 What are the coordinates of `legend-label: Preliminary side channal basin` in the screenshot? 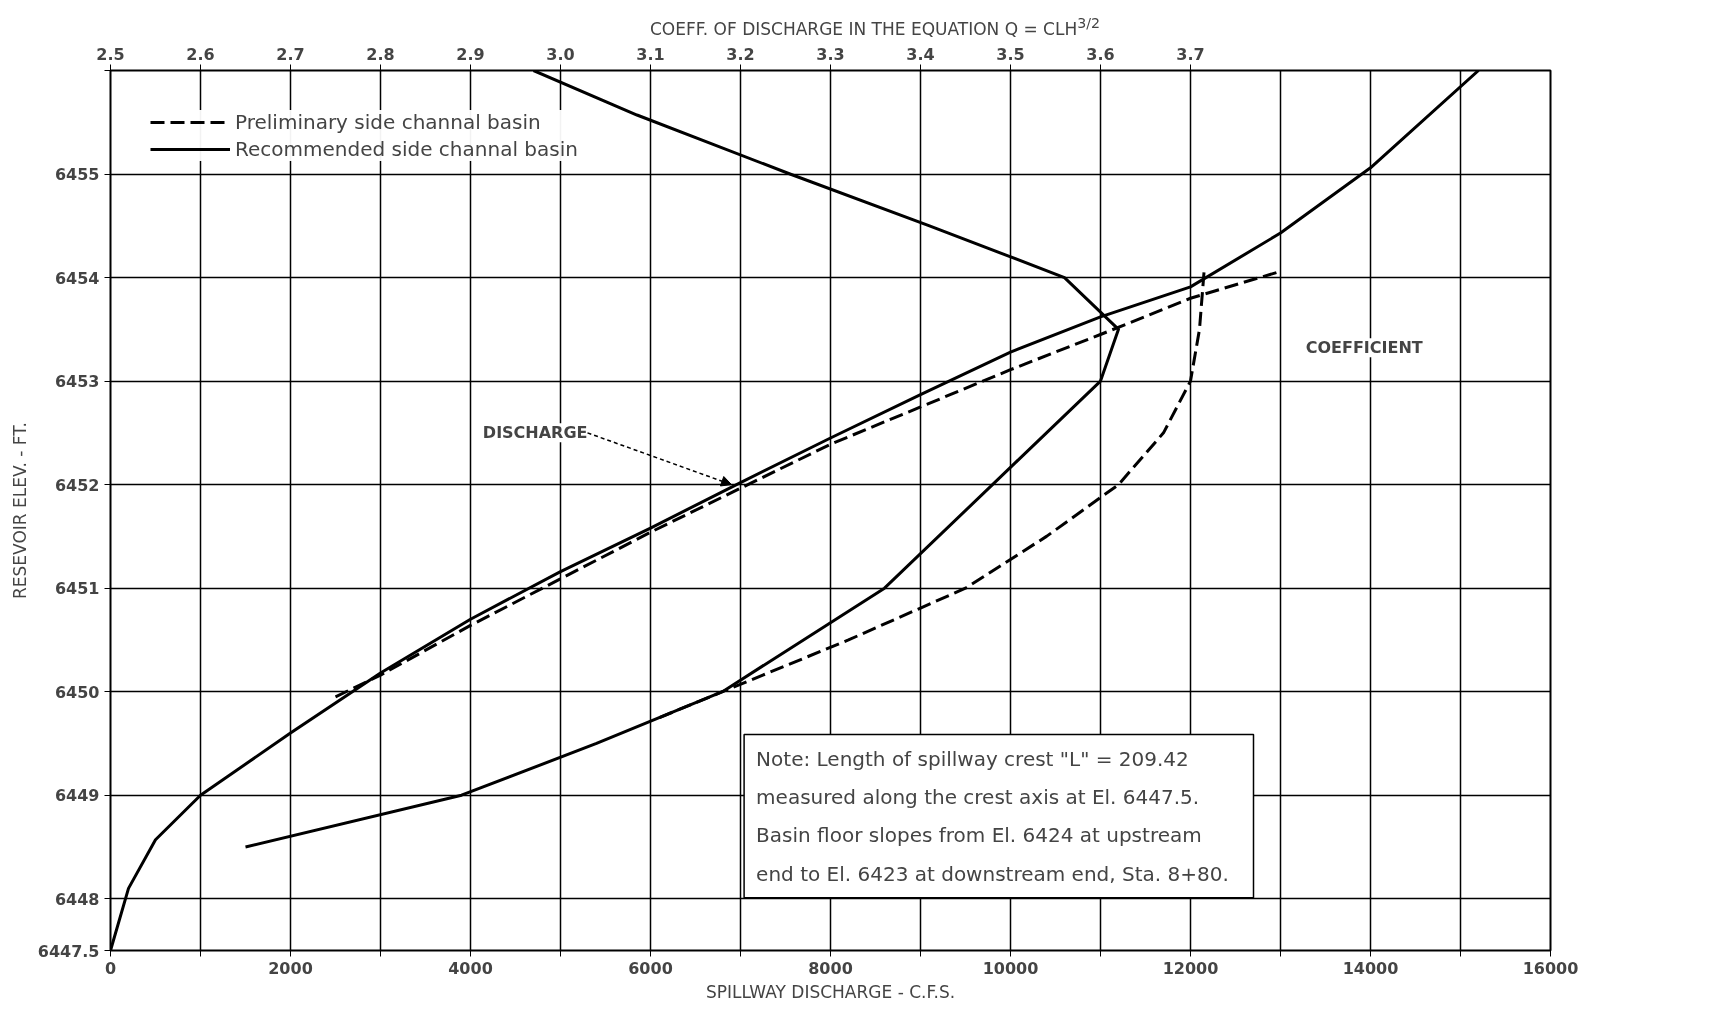 It's located at (388, 122).